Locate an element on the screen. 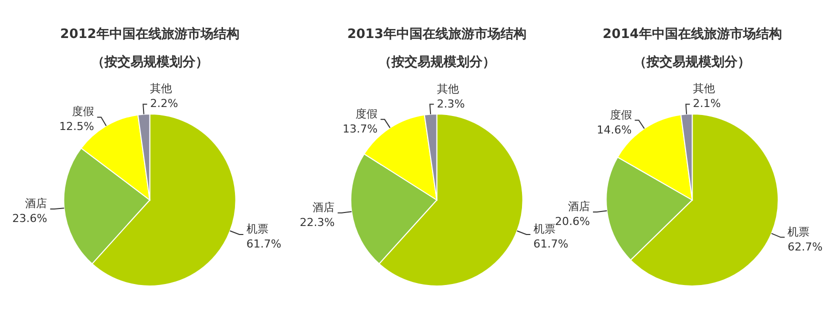 This screenshot has height=328, width=832. data-label: 22.3% is located at coordinates (317, 222).